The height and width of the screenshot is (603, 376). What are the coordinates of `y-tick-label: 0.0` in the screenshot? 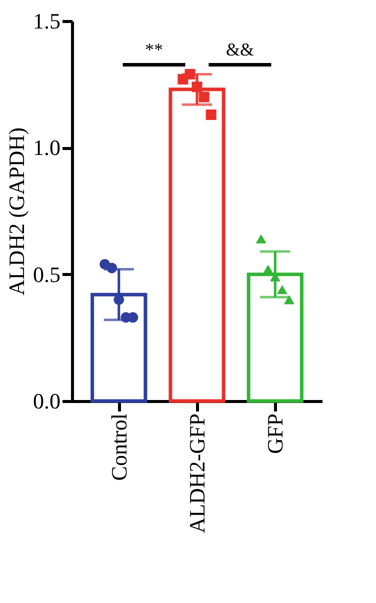 It's located at (46, 401).